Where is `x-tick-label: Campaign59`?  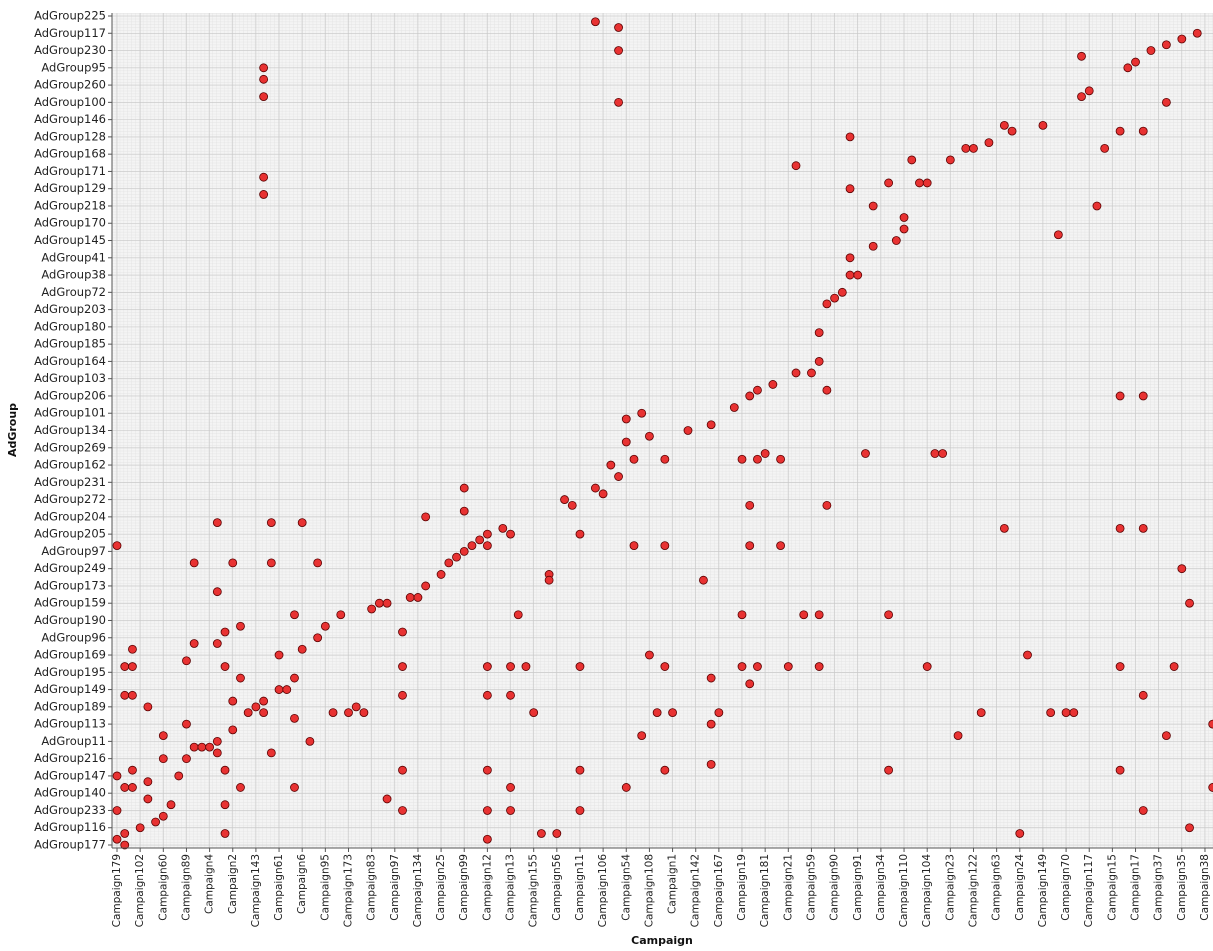
x-tick-label: Campaign59 is located at coordinates (811, 887).